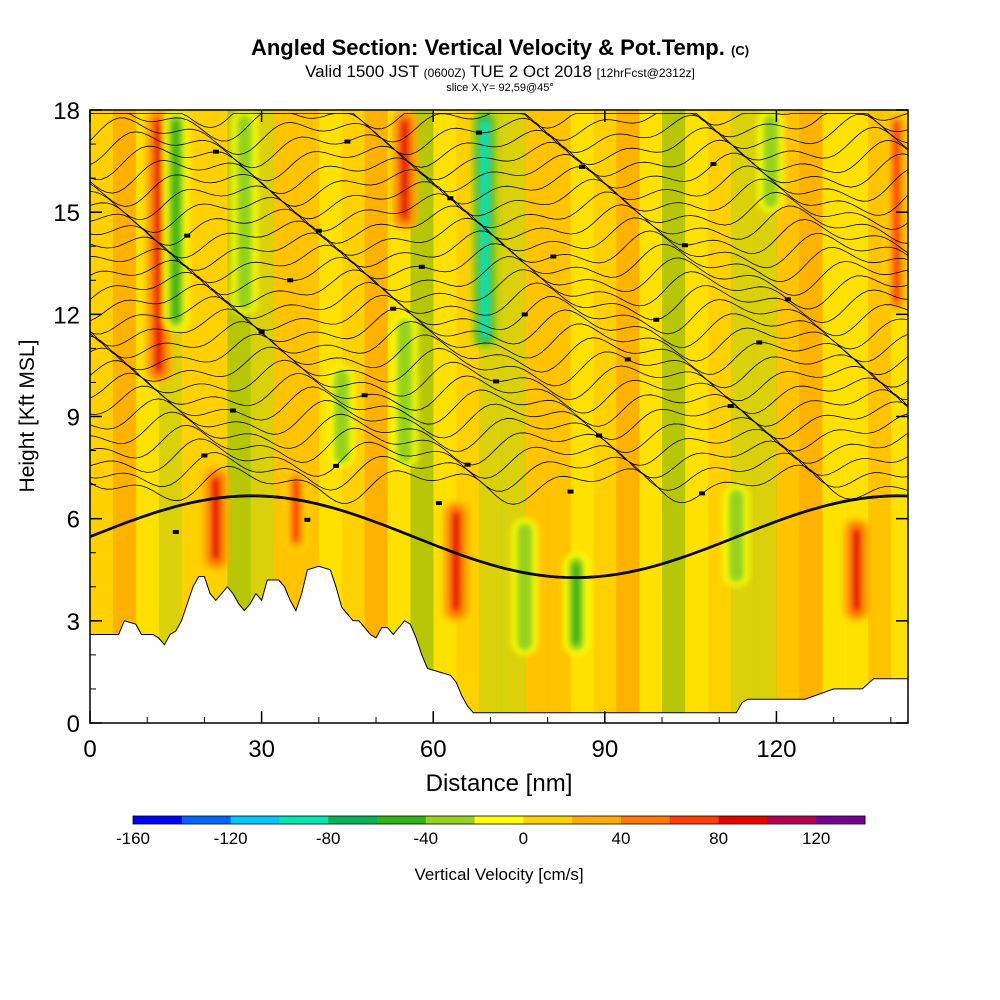 The width and height of the screenshot is (1000, 1000). Describe the element at coordinates (718, 838) in the screenshot. I see `colorbar-tick-label: 80` at that location.